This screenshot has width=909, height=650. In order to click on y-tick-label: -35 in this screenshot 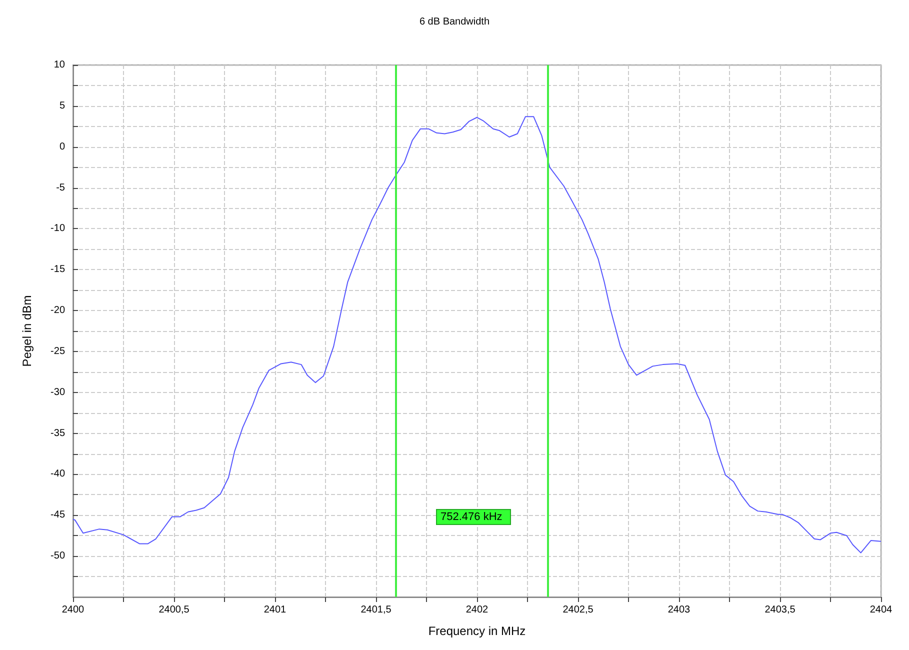, I will do `click(58, 433)`.